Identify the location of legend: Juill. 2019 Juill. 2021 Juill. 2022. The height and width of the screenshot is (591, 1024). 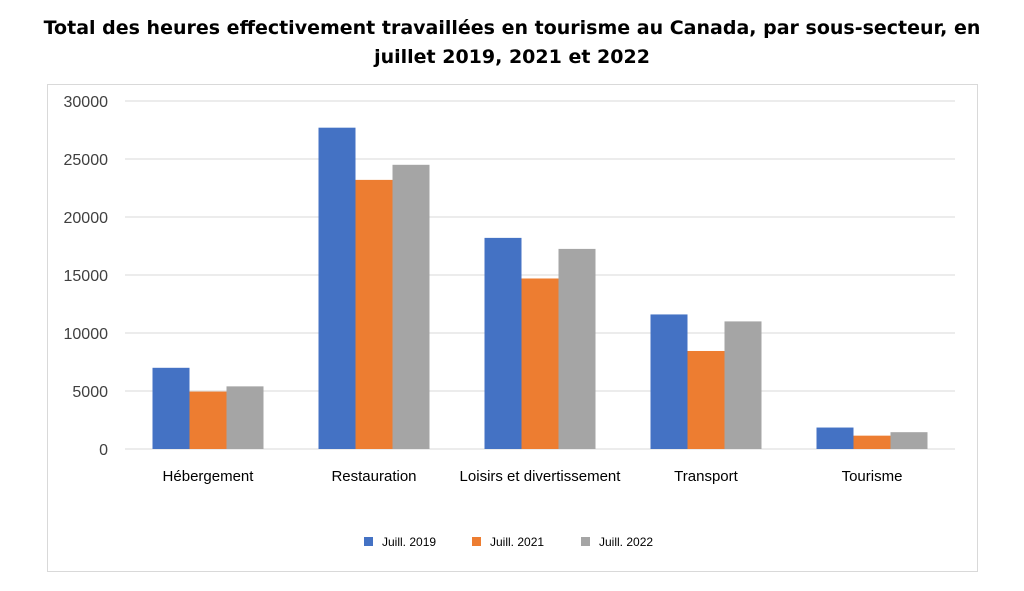
(508, 542).